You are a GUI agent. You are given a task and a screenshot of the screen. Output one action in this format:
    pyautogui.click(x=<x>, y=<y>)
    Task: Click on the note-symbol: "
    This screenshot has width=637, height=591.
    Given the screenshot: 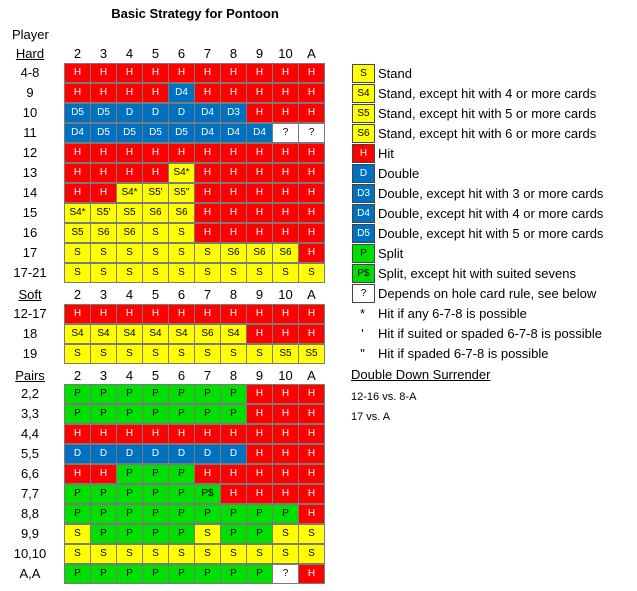 What is the action you would take?
    pyautogui.click(x=362, y=353)
    